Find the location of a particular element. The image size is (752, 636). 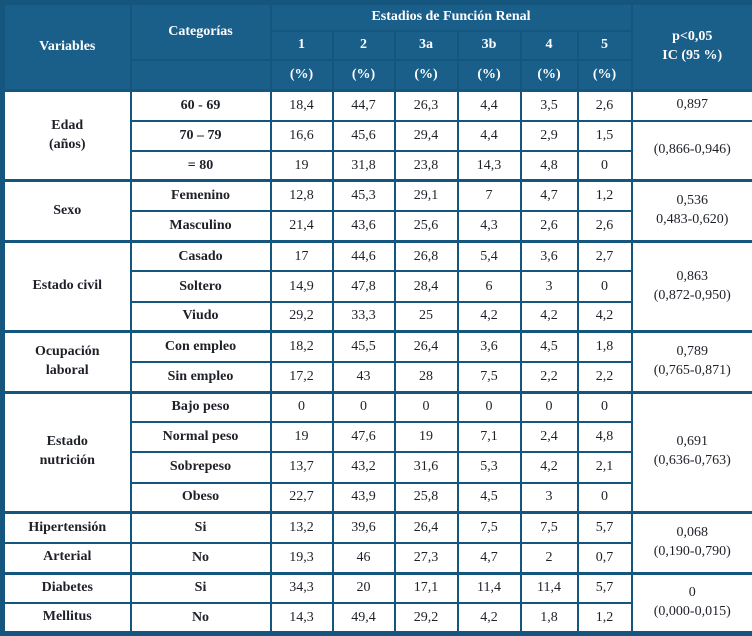

value-cell: 16,6 is located at coordinates (301, 135).